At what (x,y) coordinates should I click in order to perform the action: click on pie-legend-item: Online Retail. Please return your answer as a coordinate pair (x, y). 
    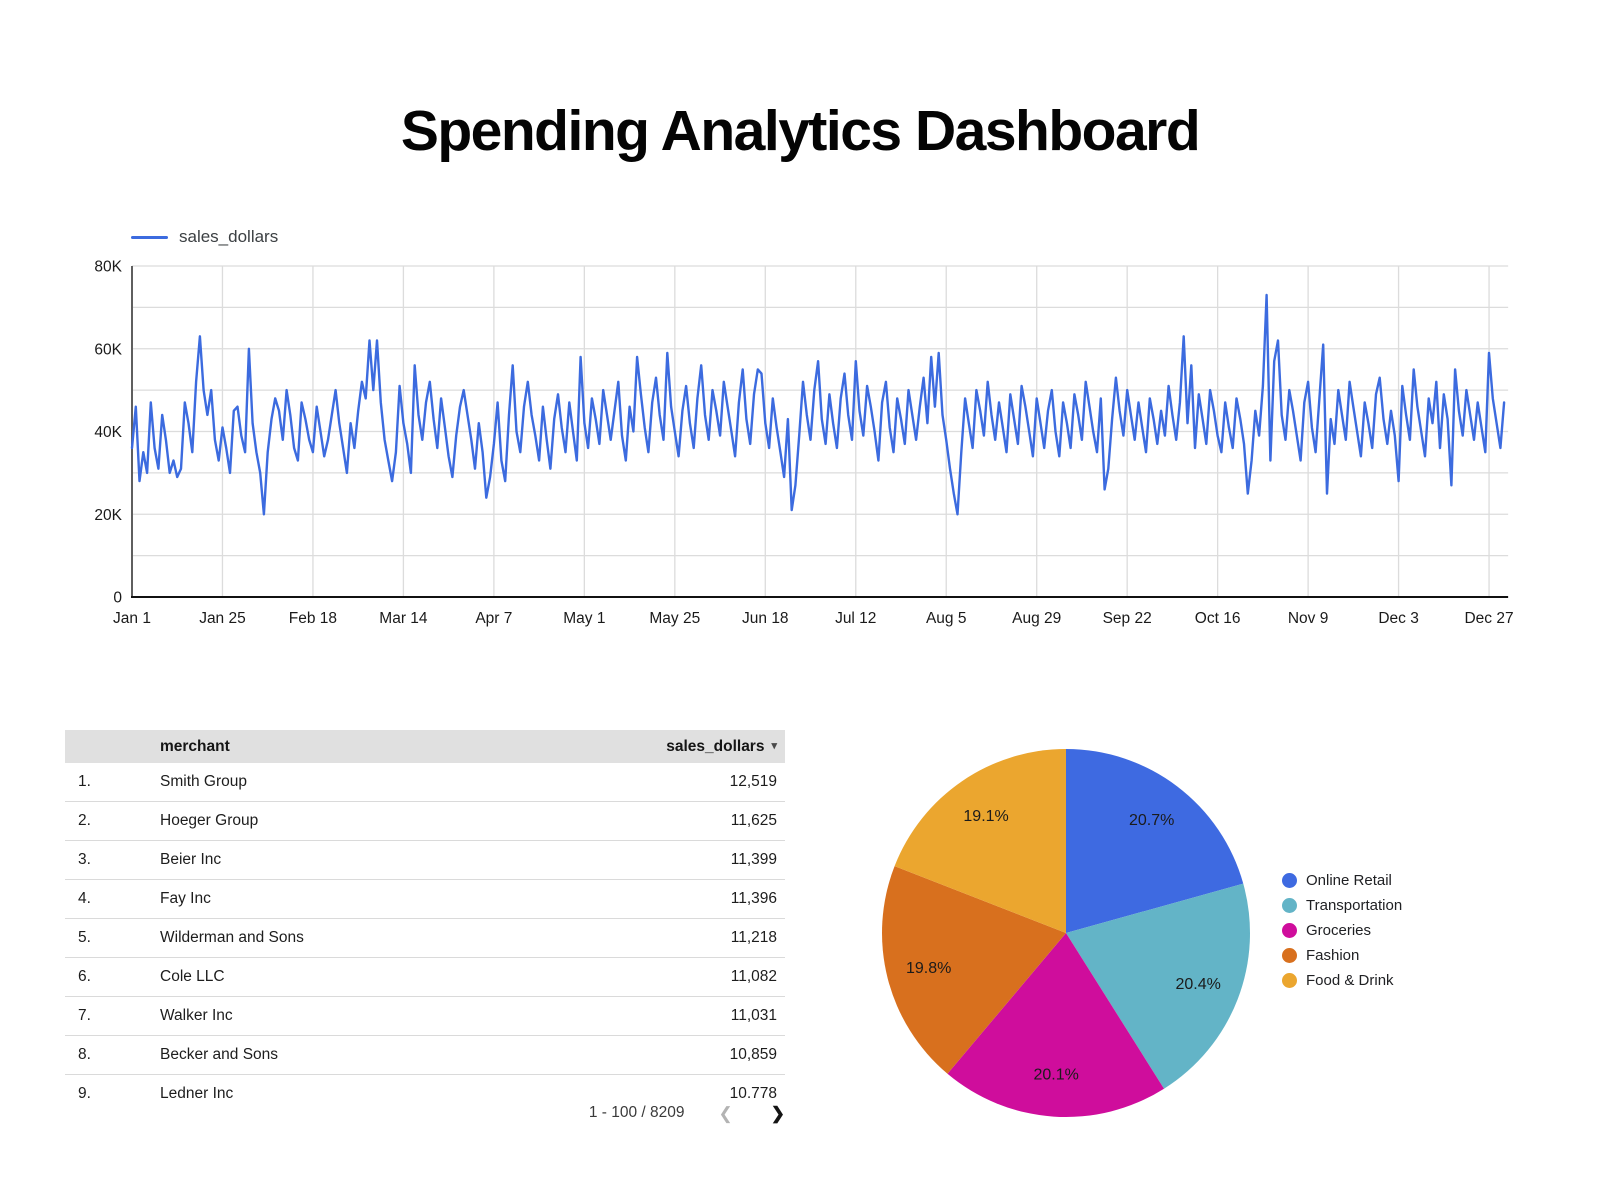
    Looking at the image, I should click on (1342, 880).